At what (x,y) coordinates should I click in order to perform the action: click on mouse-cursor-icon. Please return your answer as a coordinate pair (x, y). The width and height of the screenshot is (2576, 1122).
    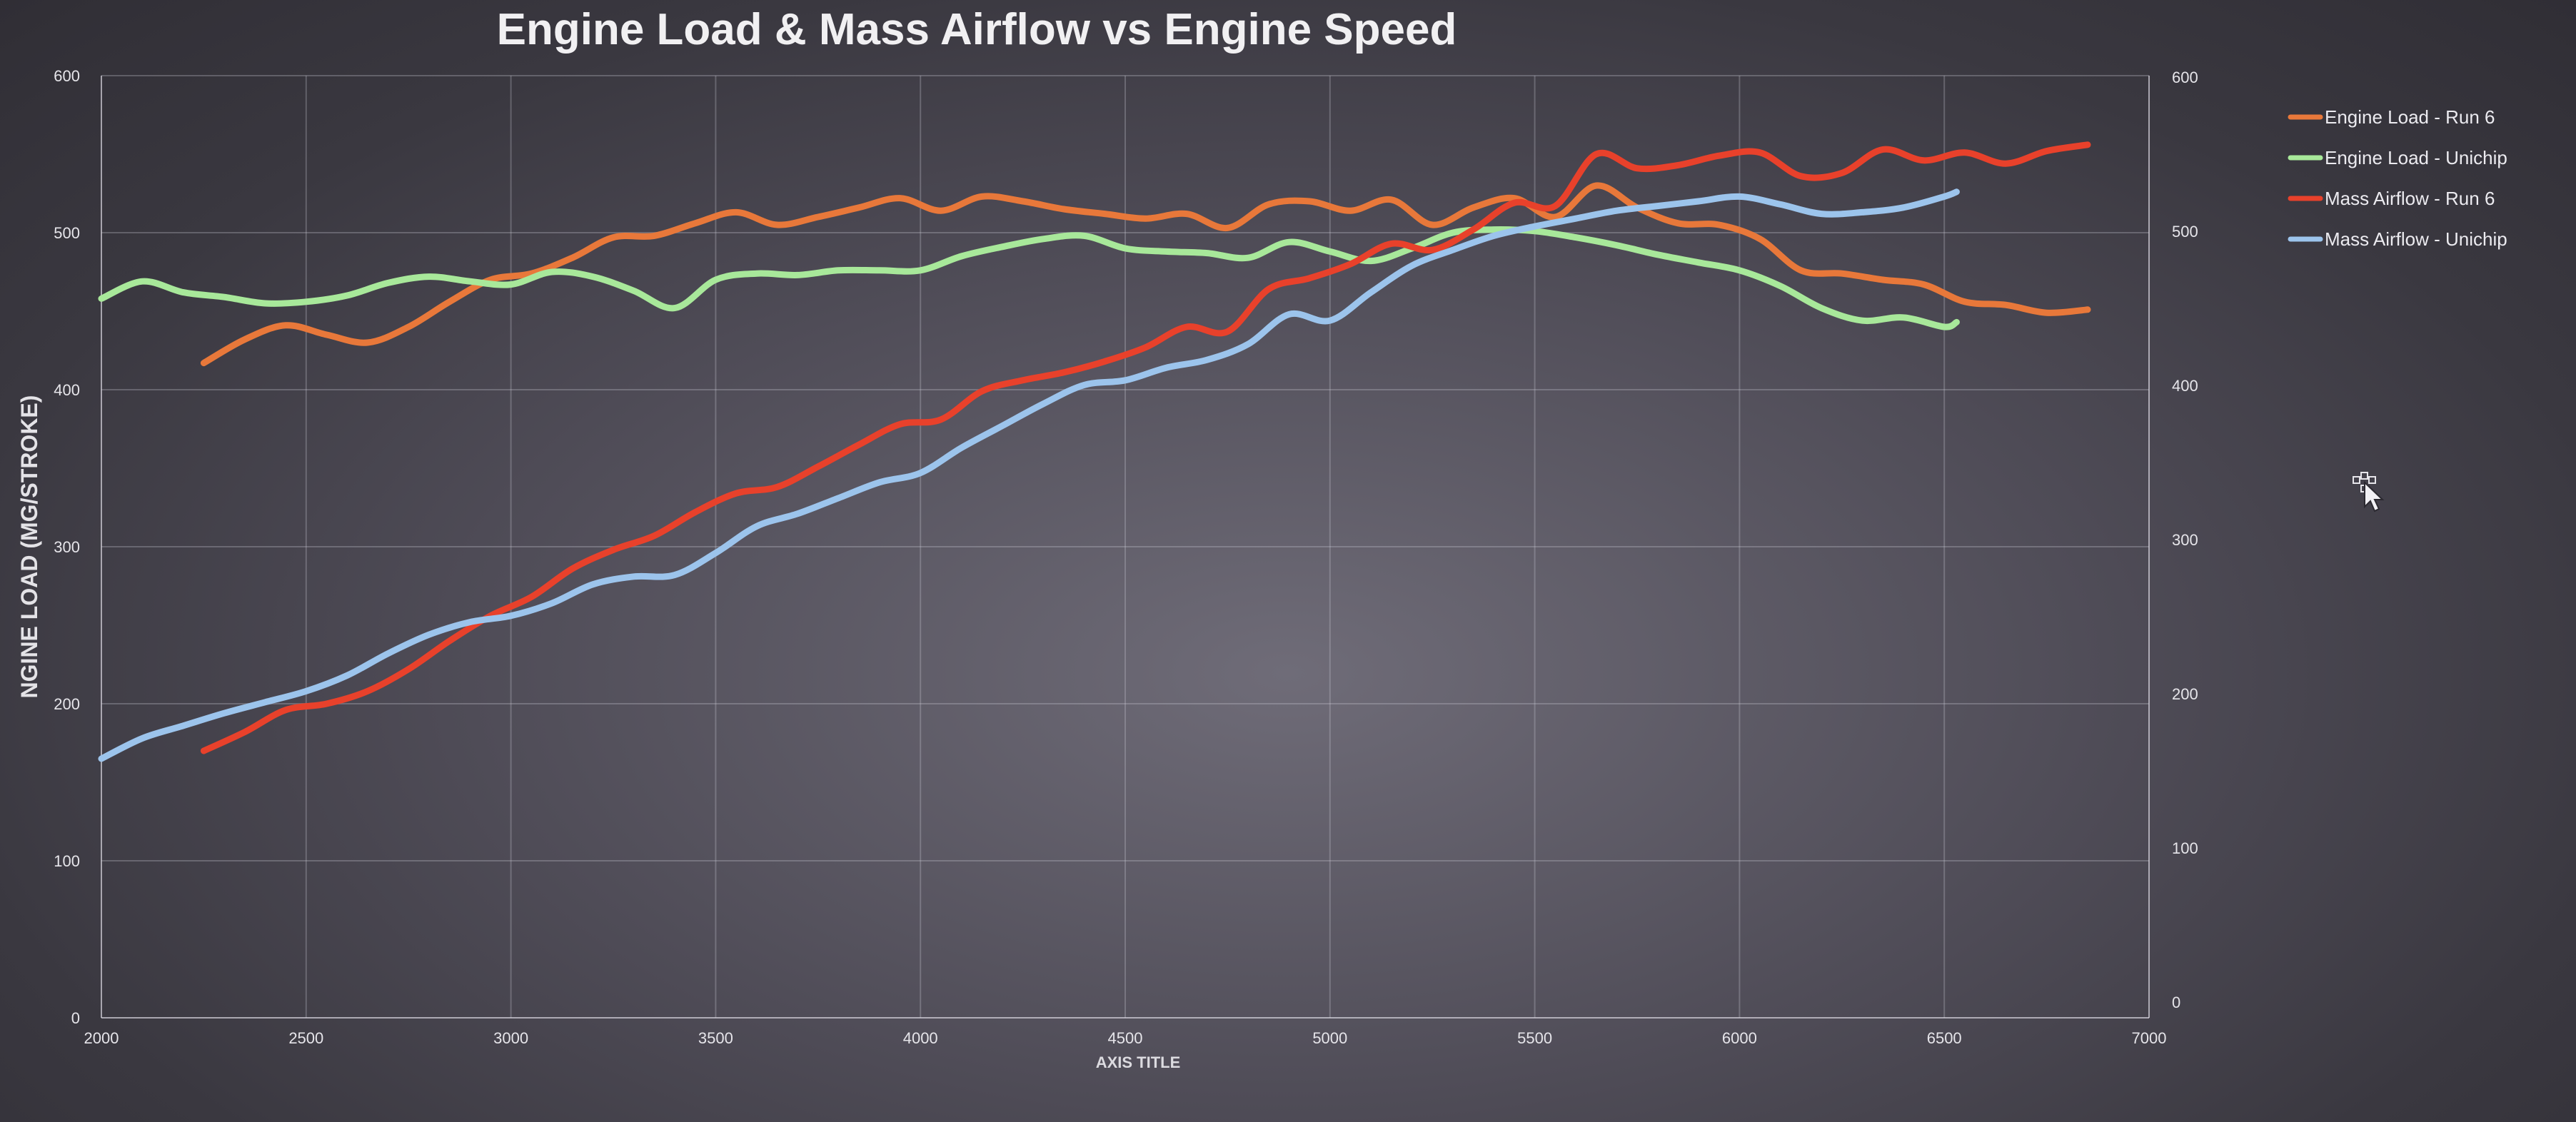
    Looking at the image, I should click on (2369, 492).